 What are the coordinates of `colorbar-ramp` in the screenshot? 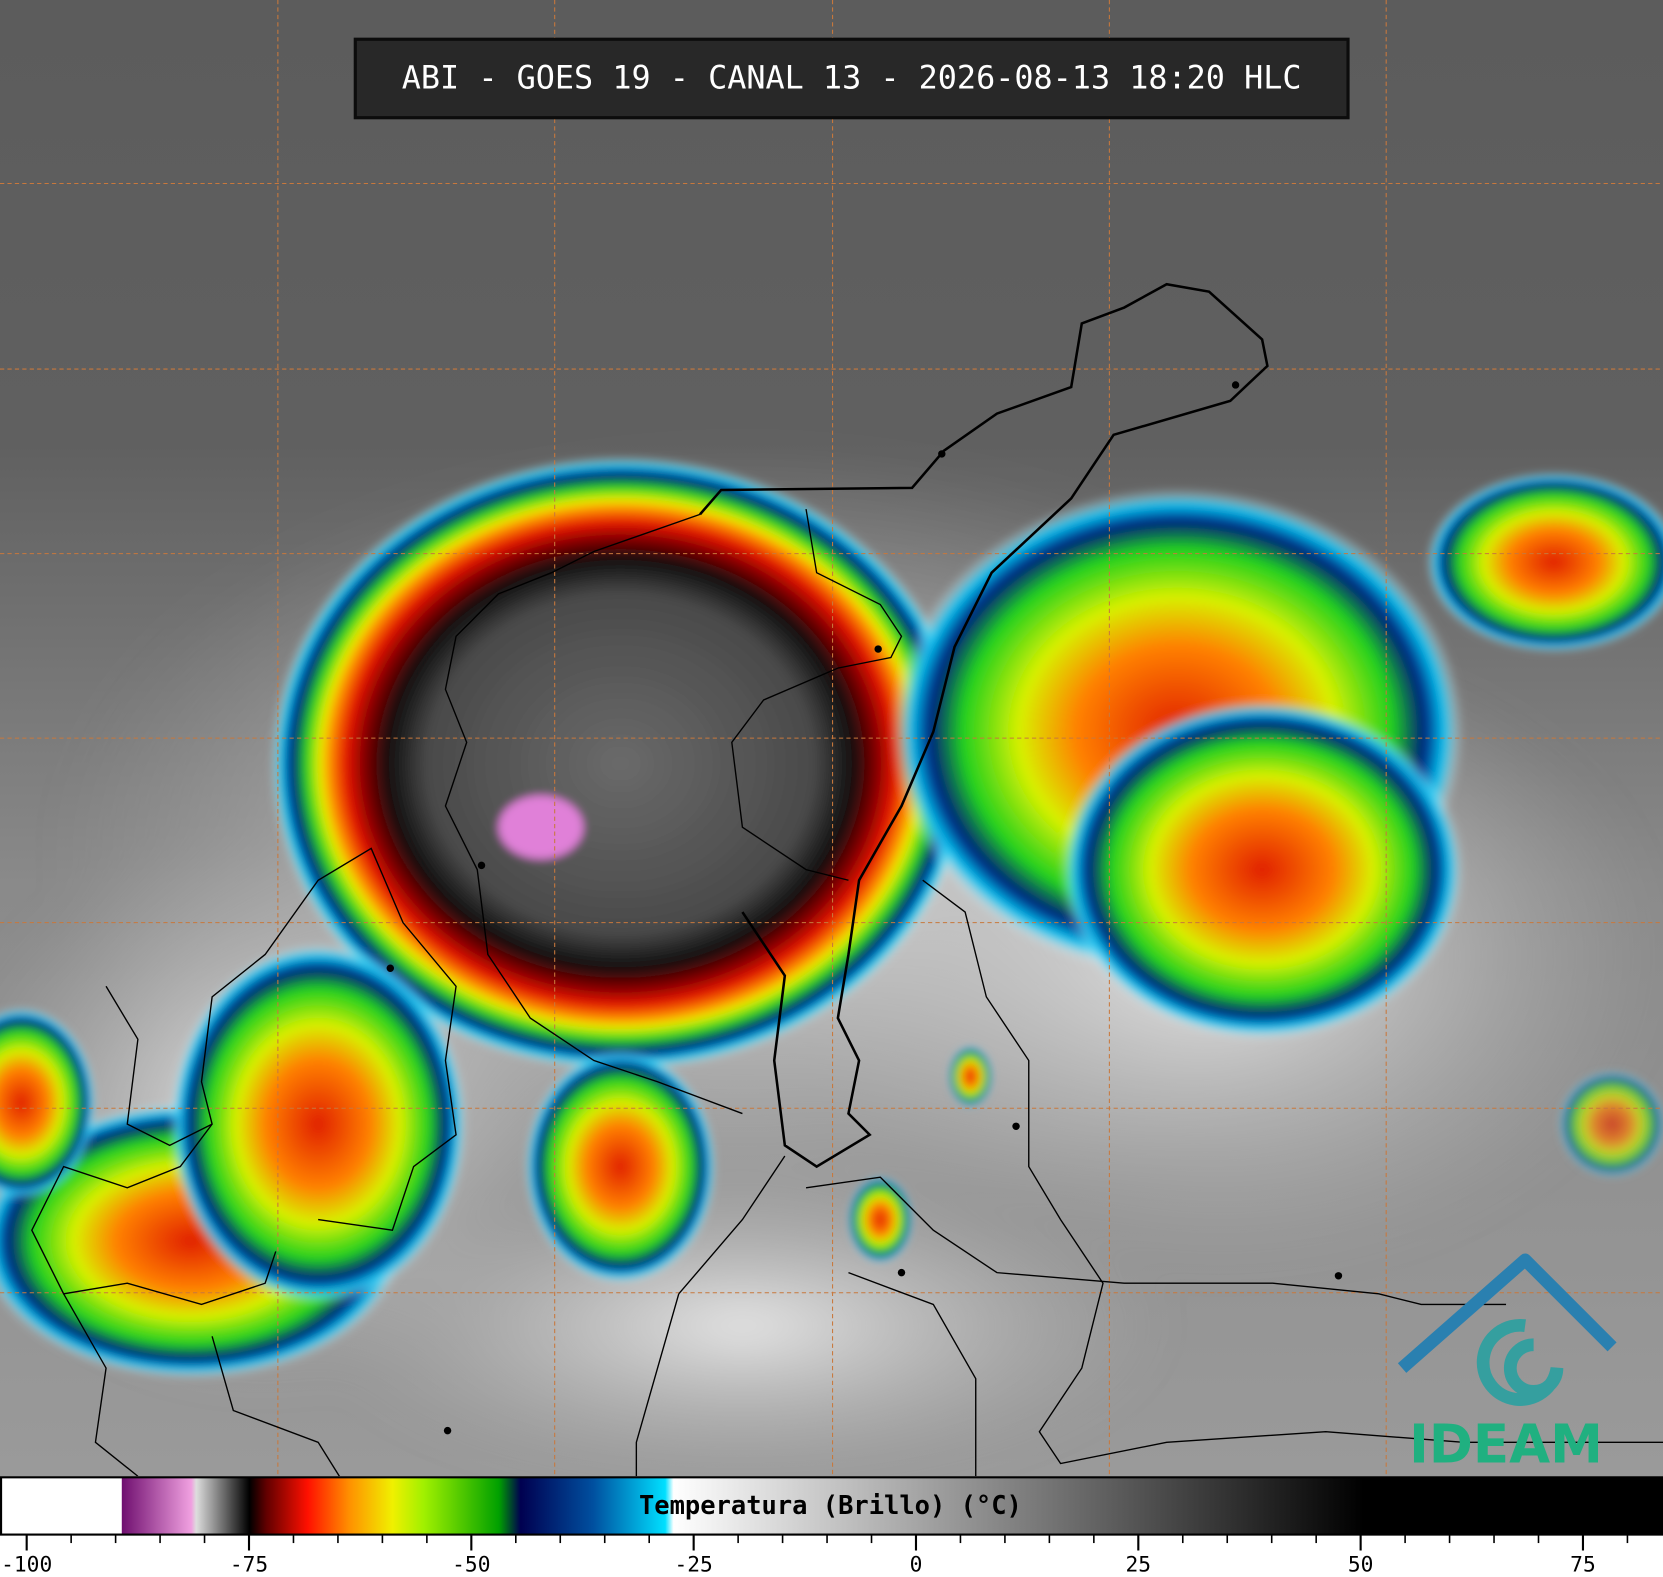 It's located at (831, 1506).